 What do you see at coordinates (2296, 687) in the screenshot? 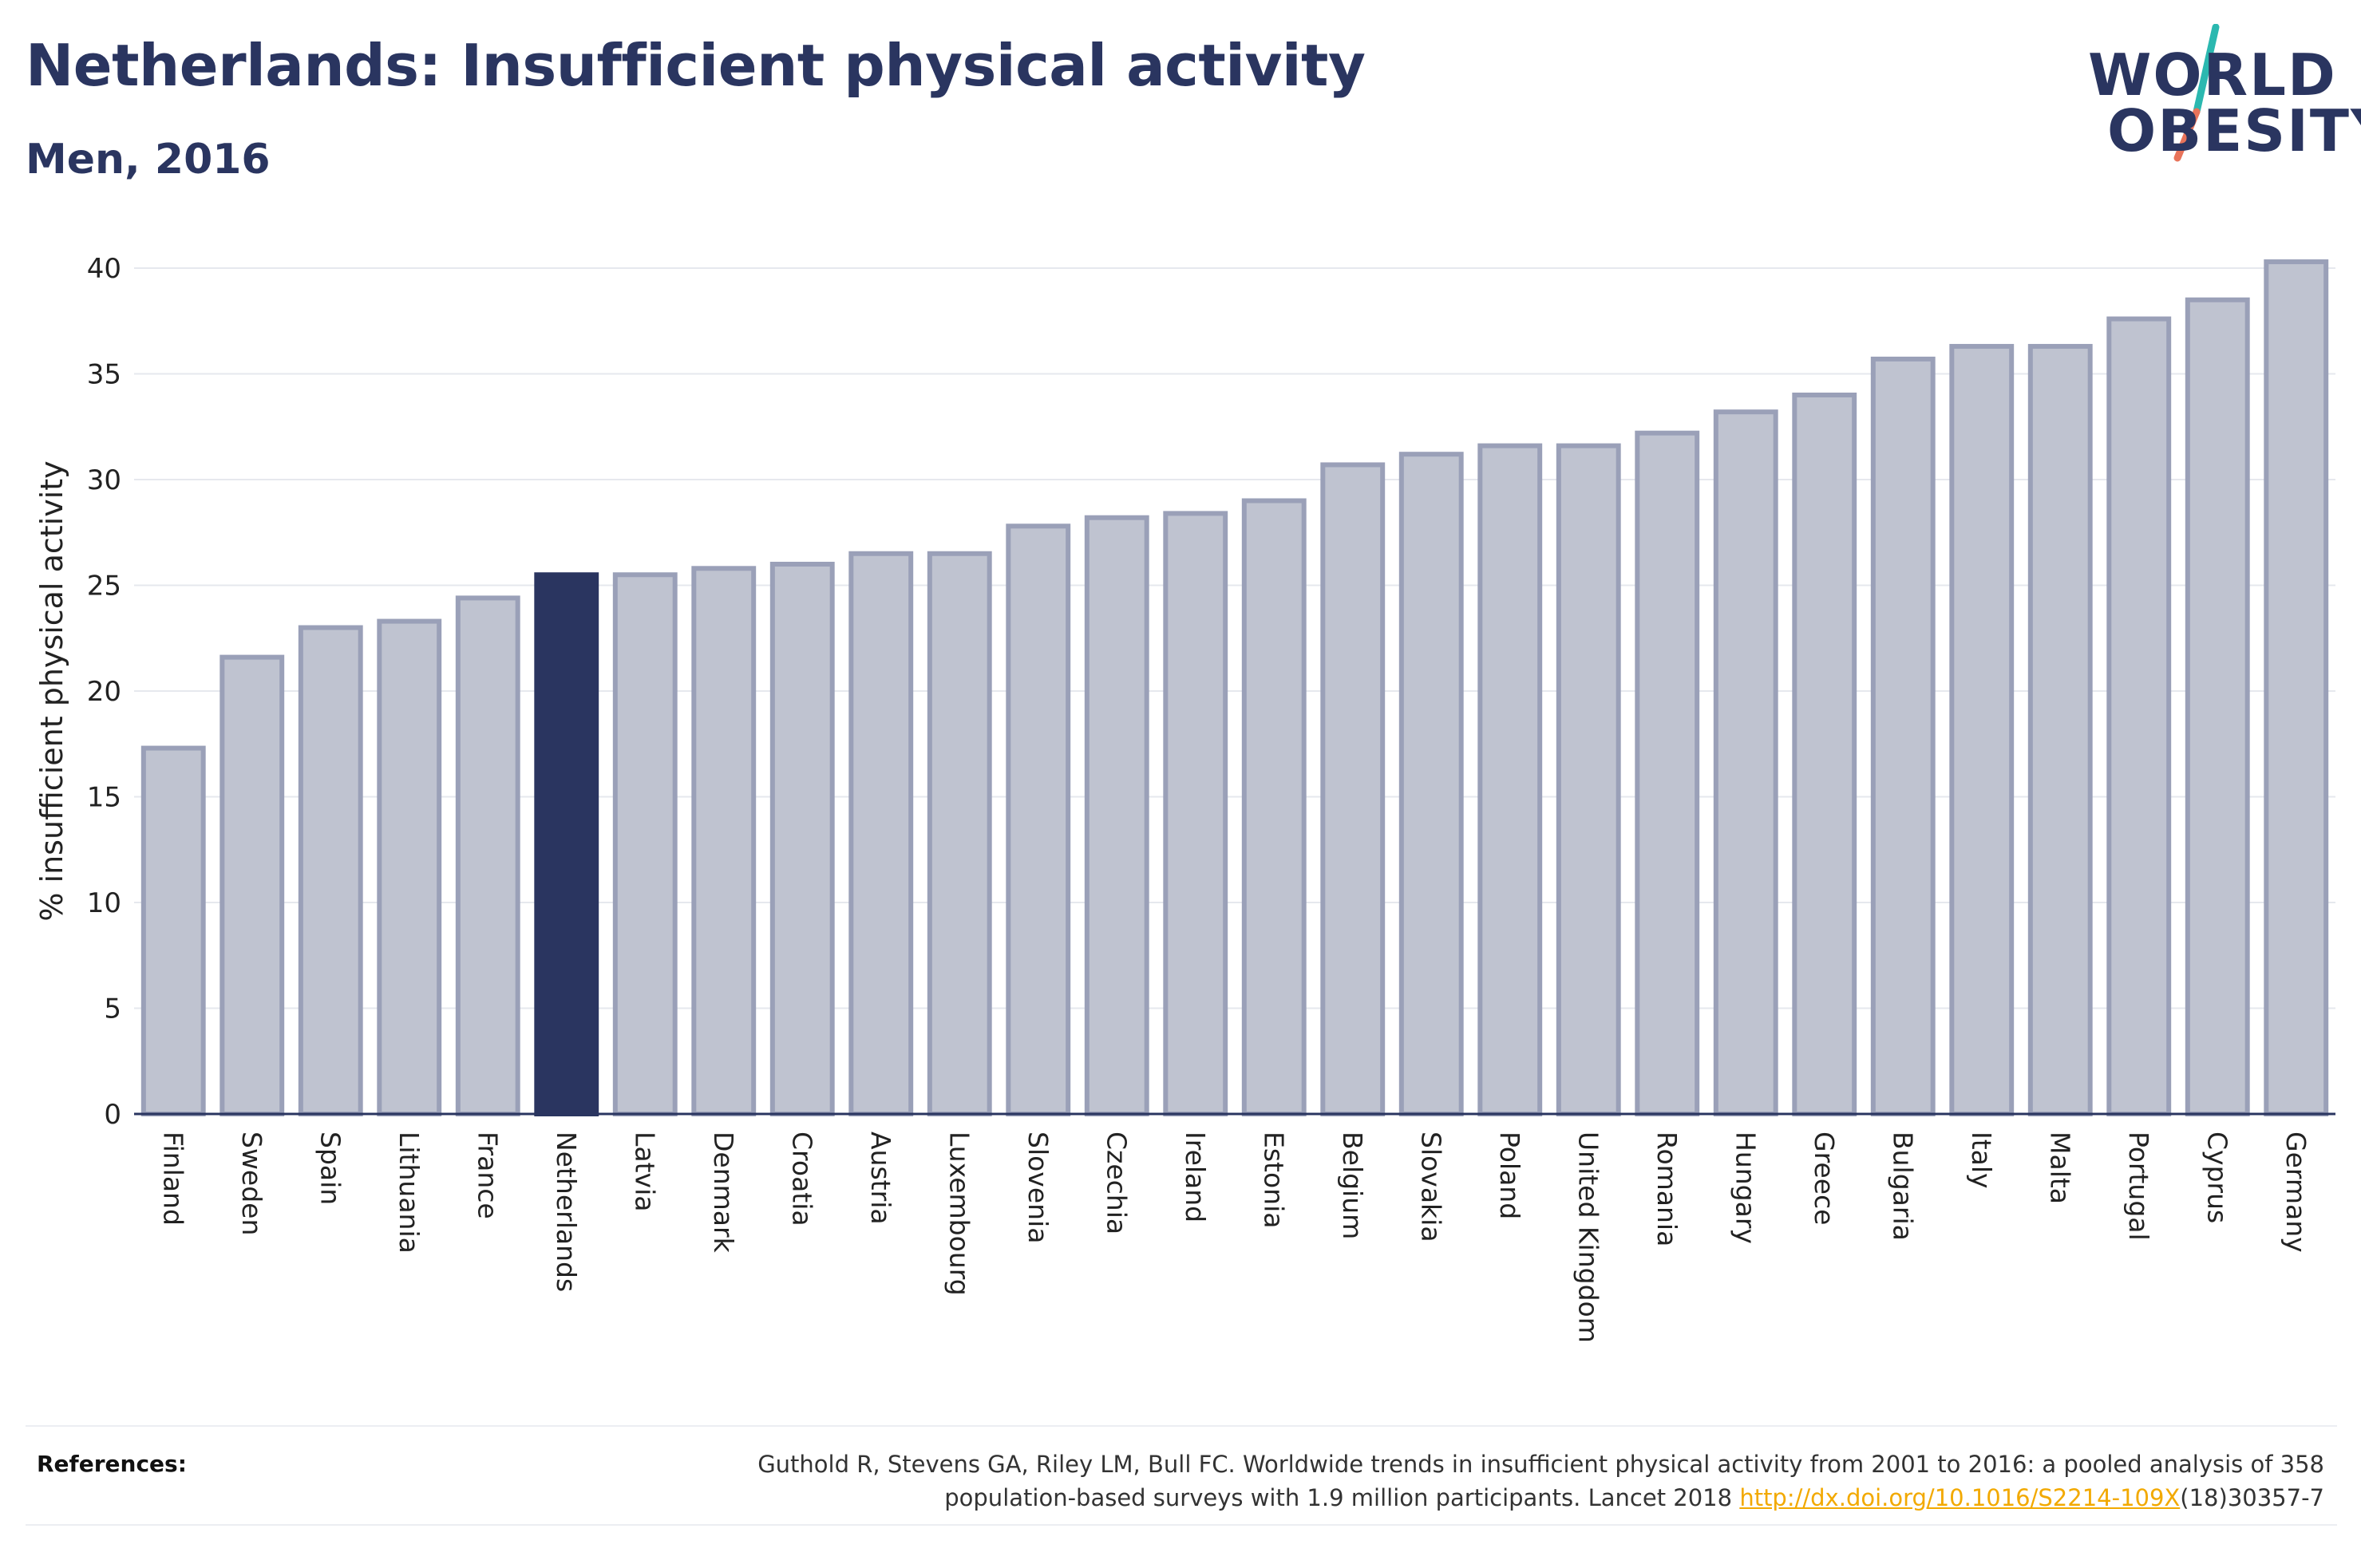
I see `bar-germany` at bounding box center [2296, 687].